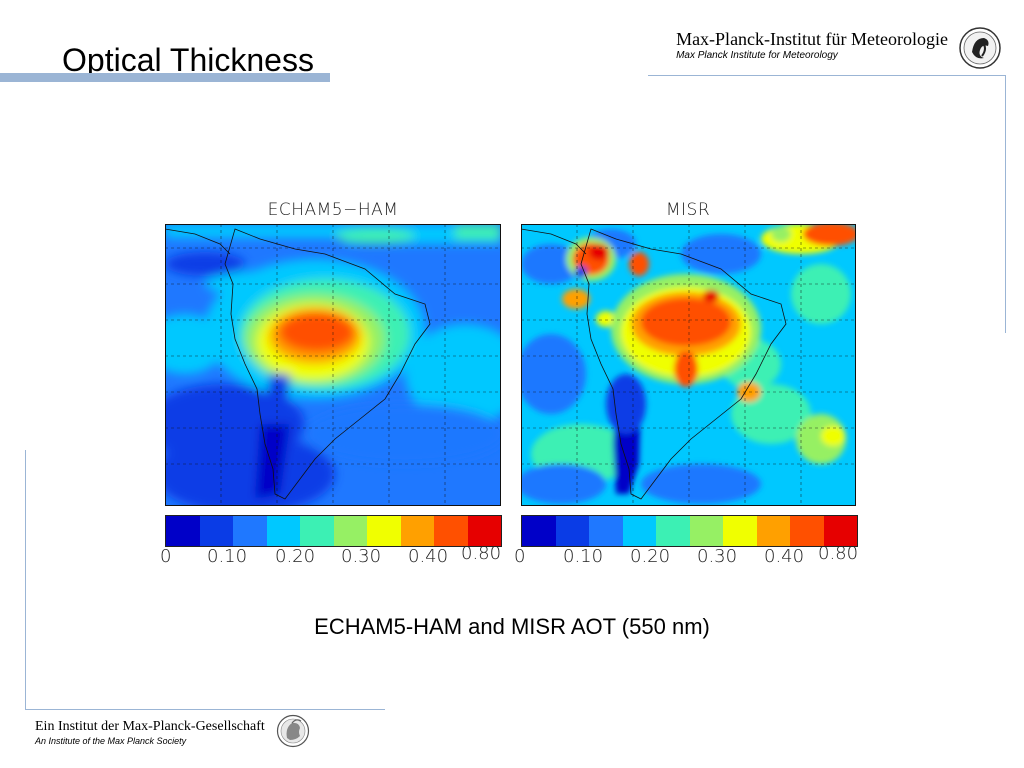 Image resolution: width=1024 pixels, height=768 pixels. What do you see at coordinates (333, 365) in the screenshot?
I see `echam-aot-map` at bounding box center [333, 365].